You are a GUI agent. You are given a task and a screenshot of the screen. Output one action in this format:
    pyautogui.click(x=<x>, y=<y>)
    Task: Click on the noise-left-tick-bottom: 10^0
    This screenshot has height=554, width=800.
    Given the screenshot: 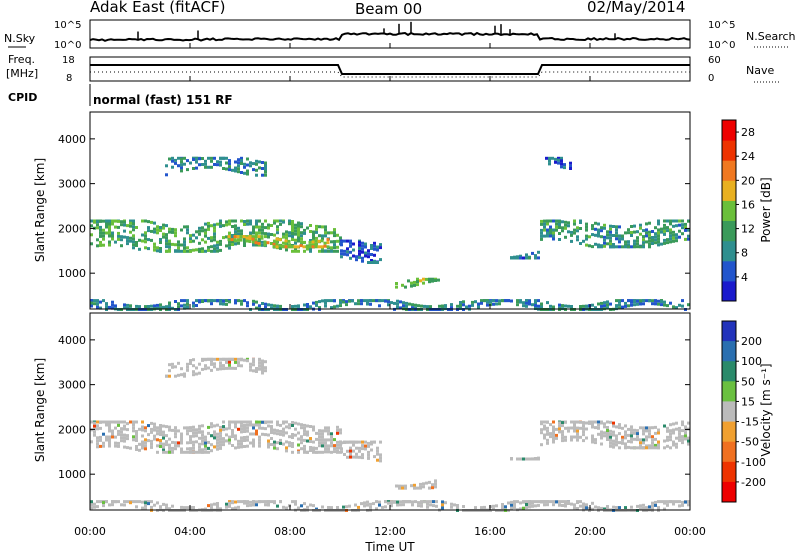 What is the action you would take?
    pyautogui.click(x=67, y=45)
    